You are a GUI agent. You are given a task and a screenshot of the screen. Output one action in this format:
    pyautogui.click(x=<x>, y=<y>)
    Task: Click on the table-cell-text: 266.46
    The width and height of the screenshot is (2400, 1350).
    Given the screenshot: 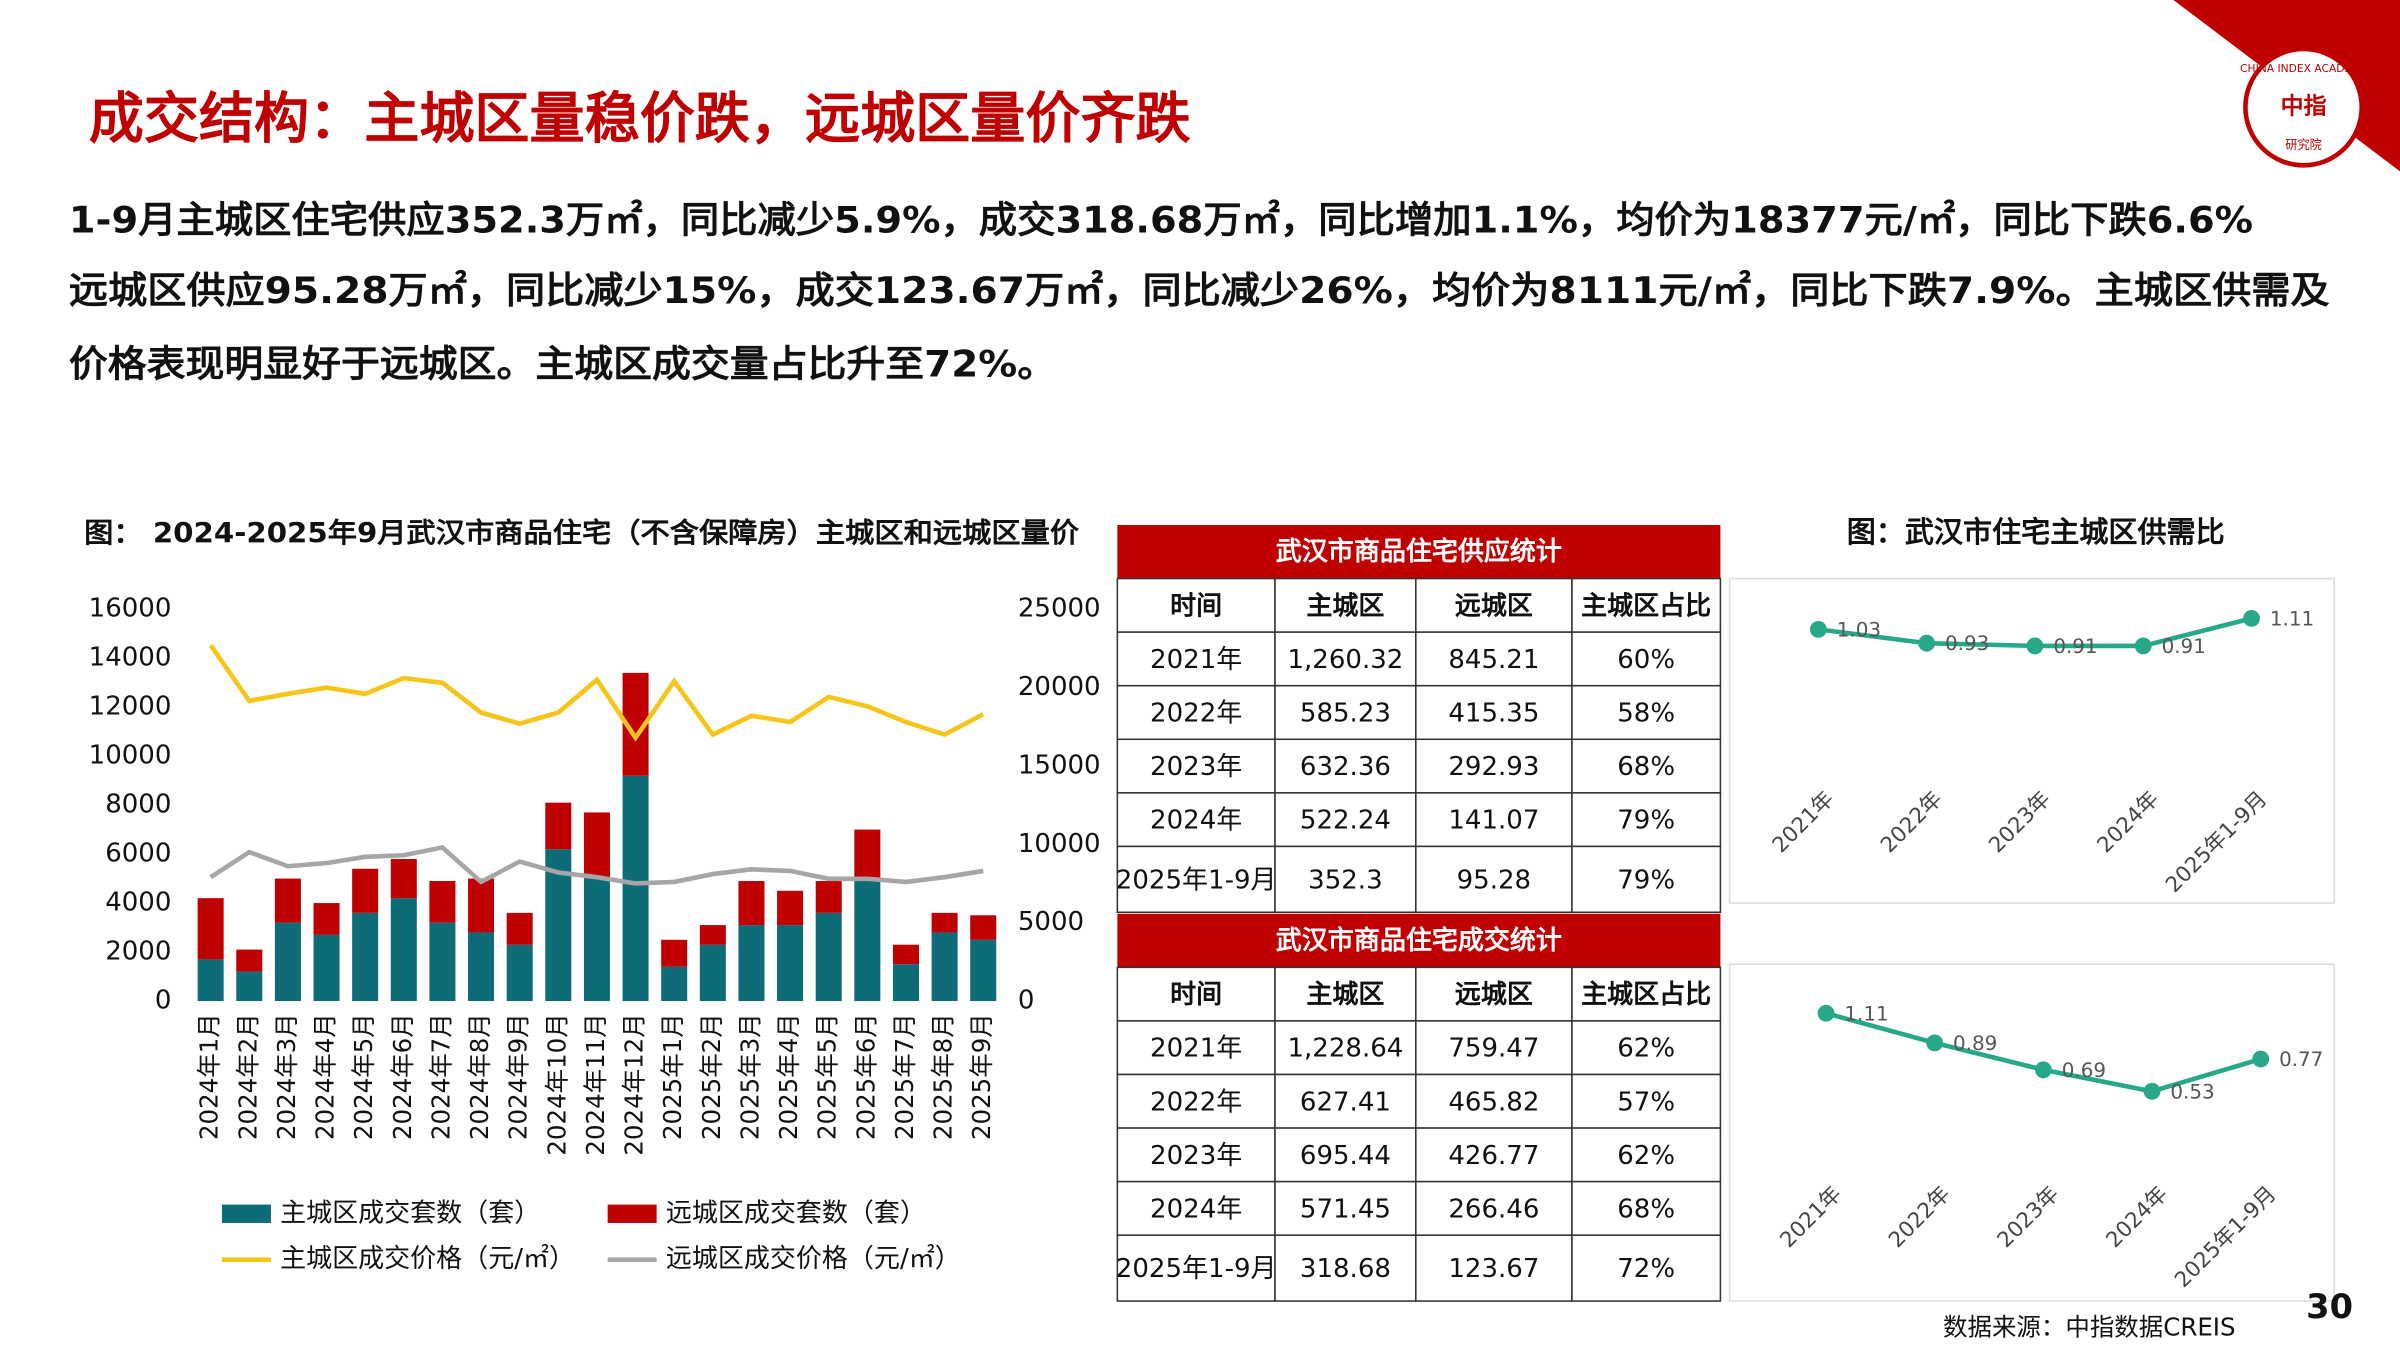 What is the action you would take?
    pyautogui.click(x=1493, y=1209)
    